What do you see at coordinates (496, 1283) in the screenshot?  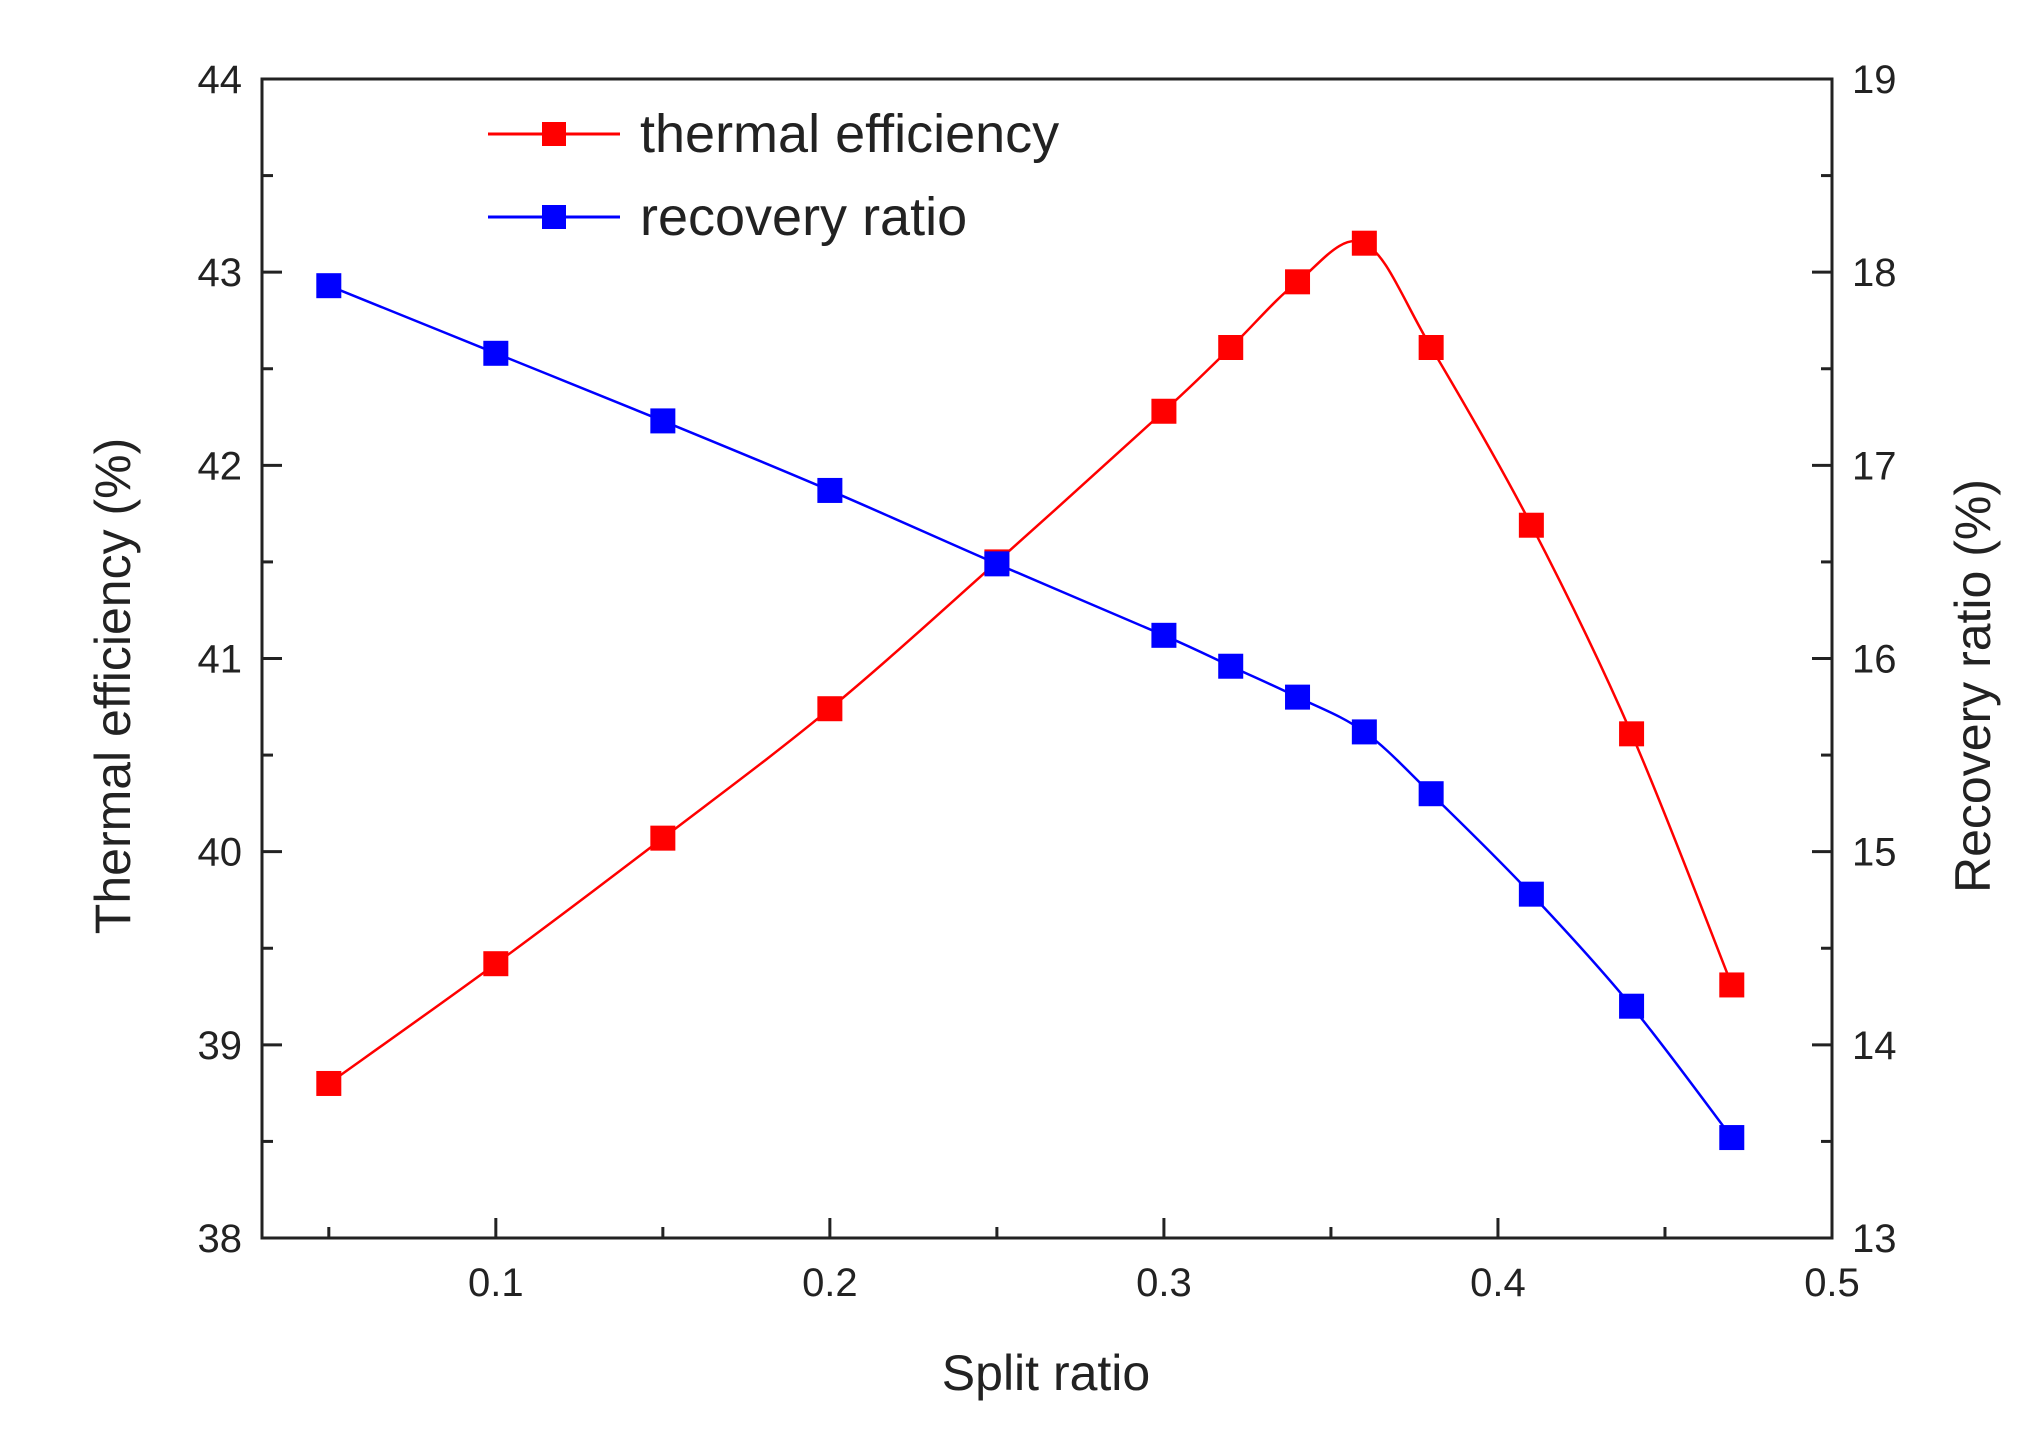 I see `x-tick-label: 0.1` at bounding box center [496, 1283].